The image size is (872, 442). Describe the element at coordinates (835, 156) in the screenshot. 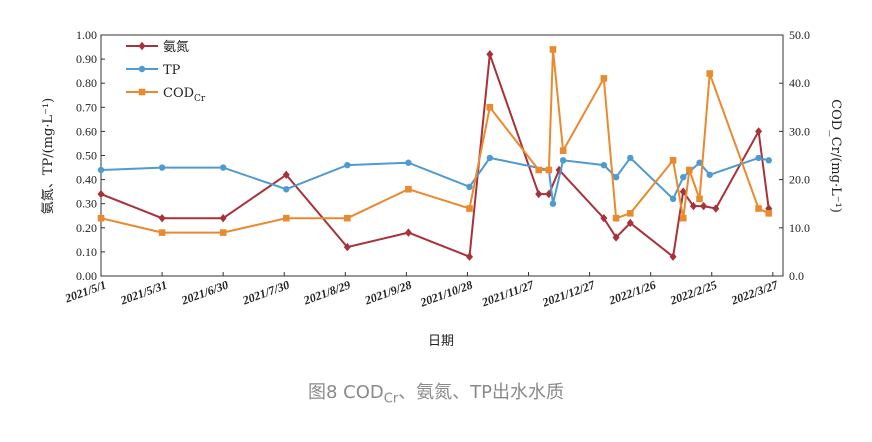

I see `right-y-axis-title: COD_Cr/(mg·L⁻¹)` at that location.